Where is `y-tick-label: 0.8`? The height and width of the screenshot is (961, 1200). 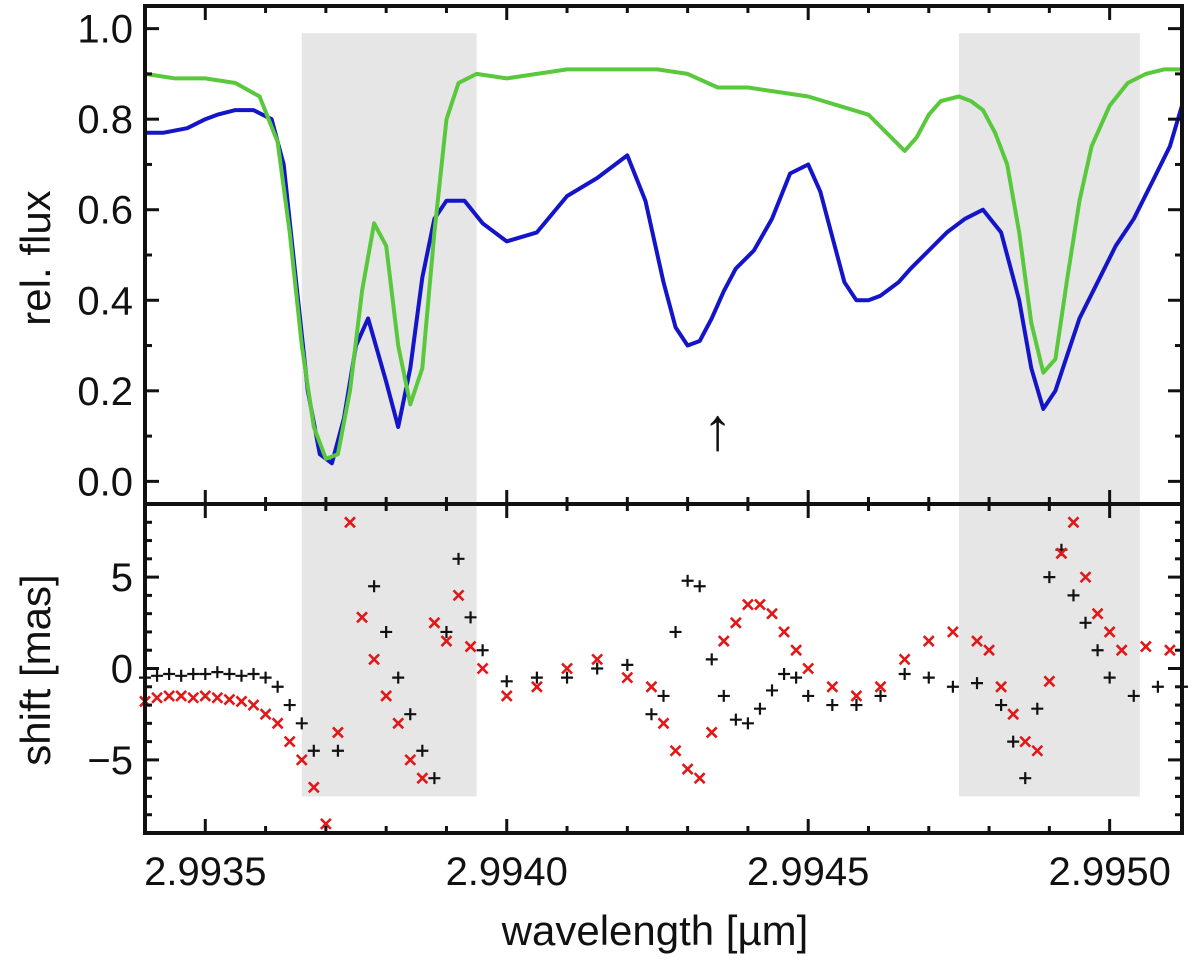 y-tick-label: 0.8 is located at coordinates (105, 120).